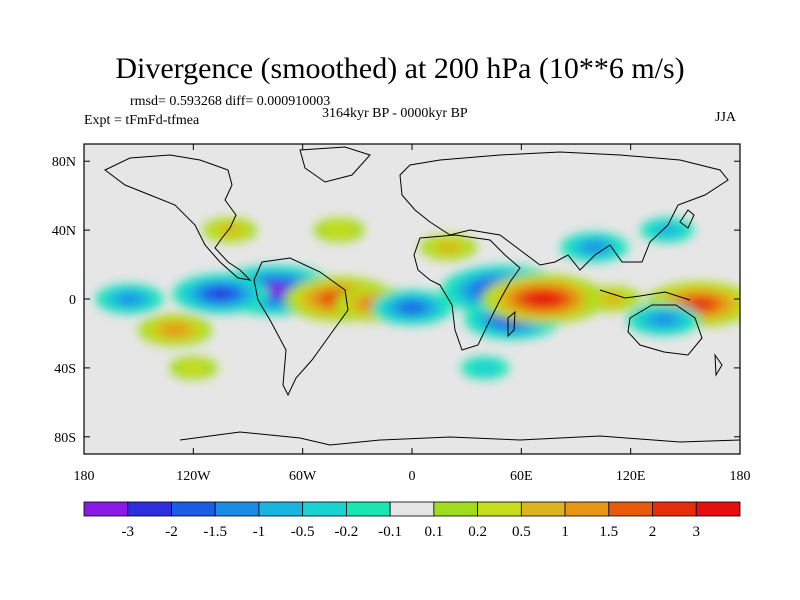  I want to click on coast-europe-asia, so click(564, 211).